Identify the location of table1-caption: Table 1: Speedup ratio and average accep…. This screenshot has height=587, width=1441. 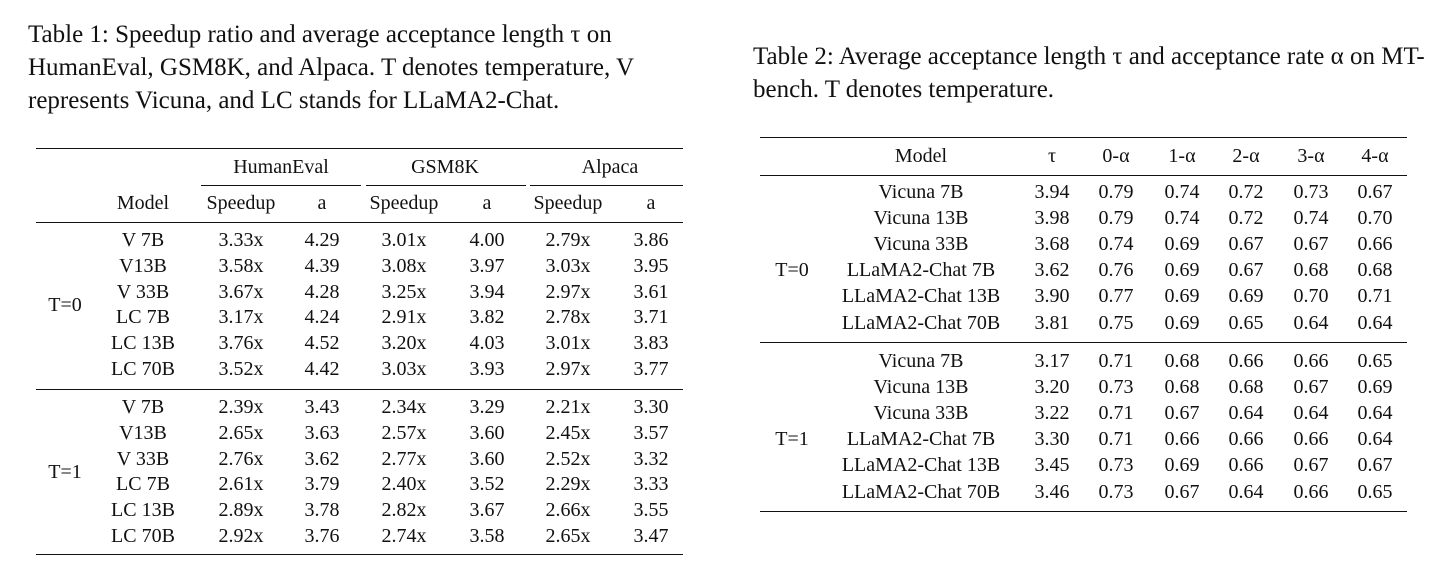
(331, 67).